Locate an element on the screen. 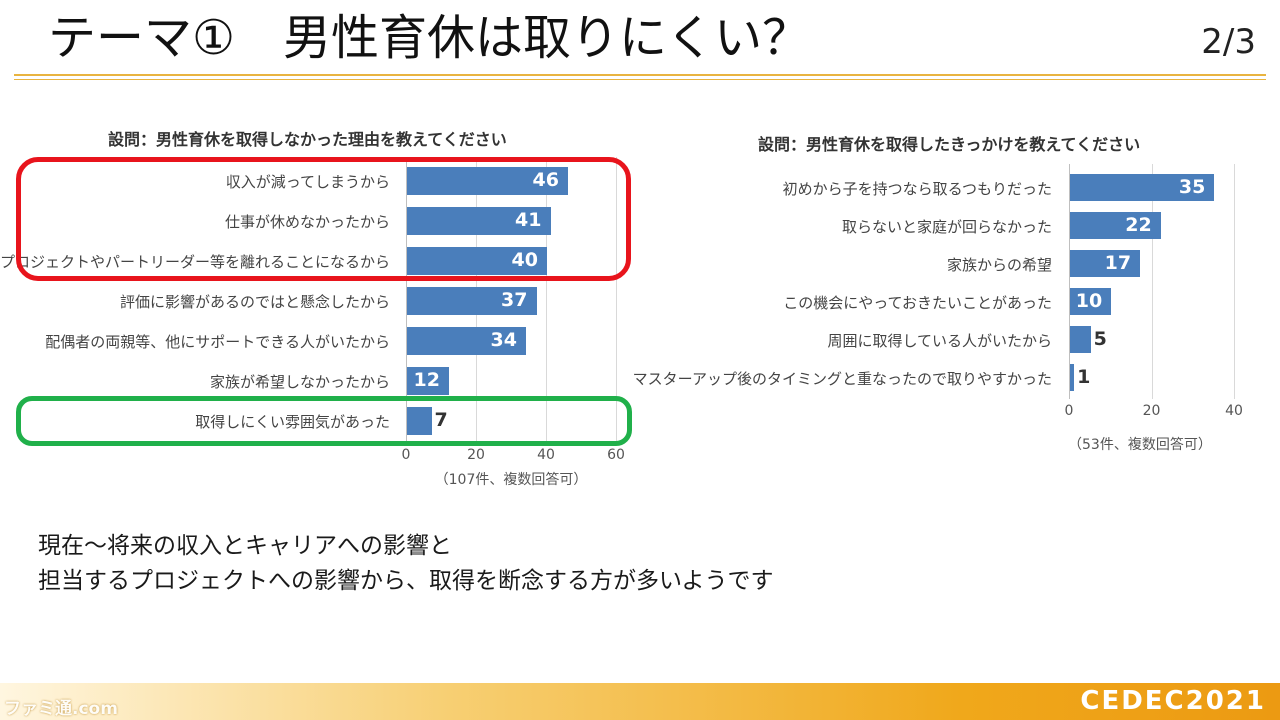 The height and width of the screenshot is (720, 1280). slide-title: テーマ① 男性育休は取りにくい？ is located at coordinates (429, 38).